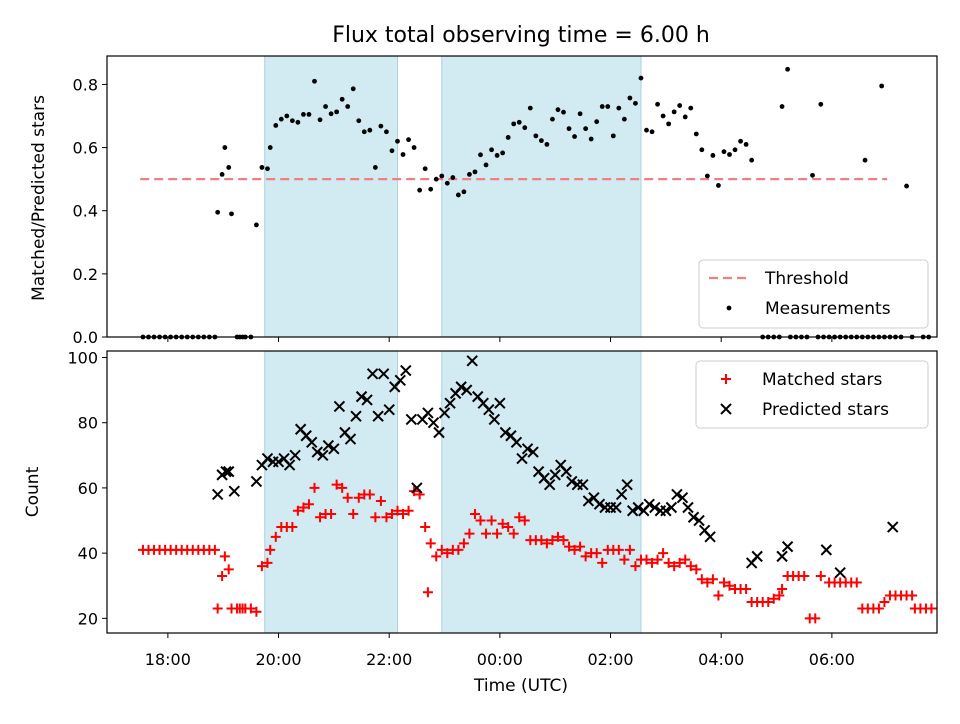 The image size is (960, 724). I want to click on bottom-legend-box, so click(812, 394).